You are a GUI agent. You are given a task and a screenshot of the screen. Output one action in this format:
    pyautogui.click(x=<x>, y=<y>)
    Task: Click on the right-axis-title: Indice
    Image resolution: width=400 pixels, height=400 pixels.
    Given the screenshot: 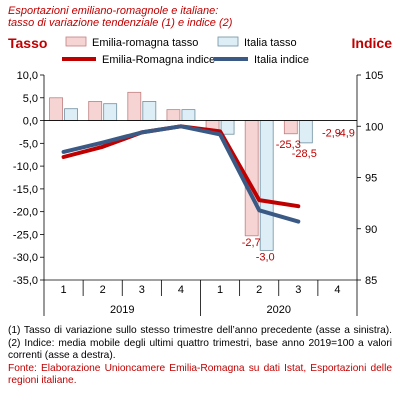 What is the action you would take?
    pyautogui.click(x=372, y=43)
    